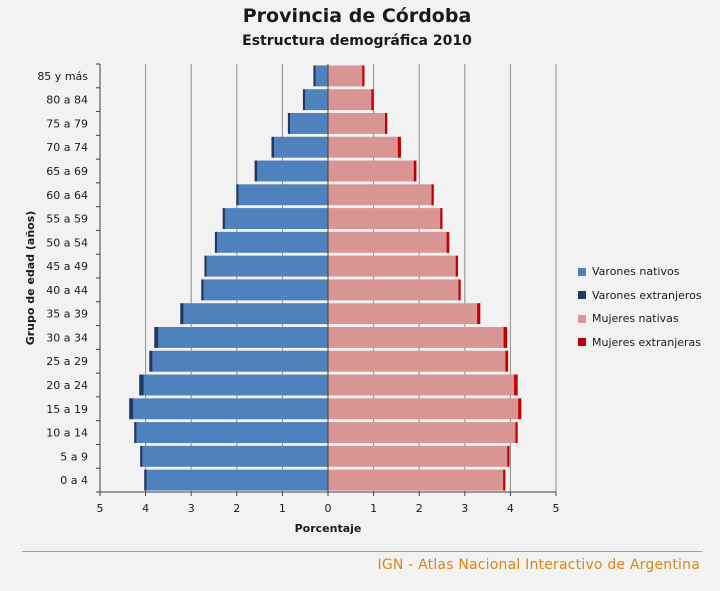 This screenshot has height=591, width=720. I want to click on legend-item: Mujeres extranjeras, so click(640, 343).